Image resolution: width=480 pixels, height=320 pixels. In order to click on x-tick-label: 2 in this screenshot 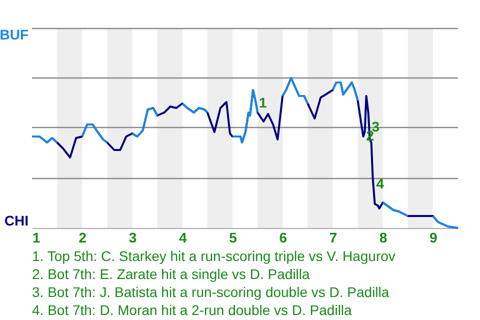, I will do `click(82, 238)`.